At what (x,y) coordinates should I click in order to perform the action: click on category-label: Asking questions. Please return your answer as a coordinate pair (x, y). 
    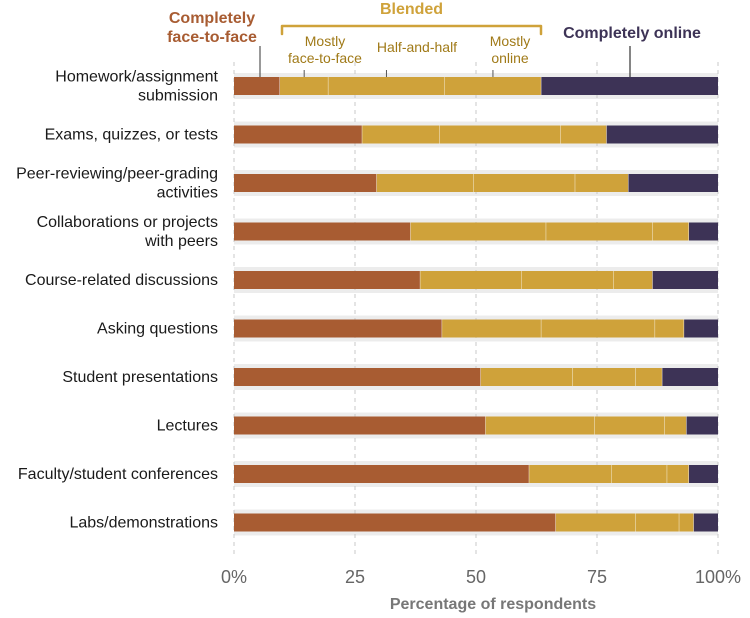
    Looking at the image, I should click on (157, 329).